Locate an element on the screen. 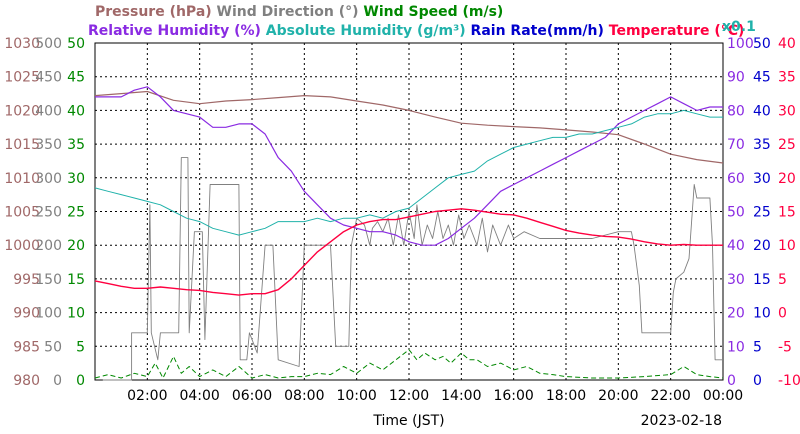 The width and height of the screenshot is (800, 434). legend-item-r2-2: Rain Rate(mm/h) is located at coordinates (535, 31).